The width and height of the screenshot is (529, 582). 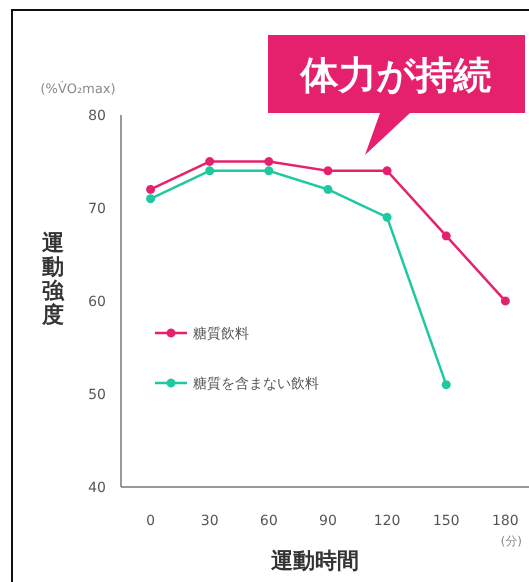 I want to click on y-tick-label: 50, so click(x=97, y=395).